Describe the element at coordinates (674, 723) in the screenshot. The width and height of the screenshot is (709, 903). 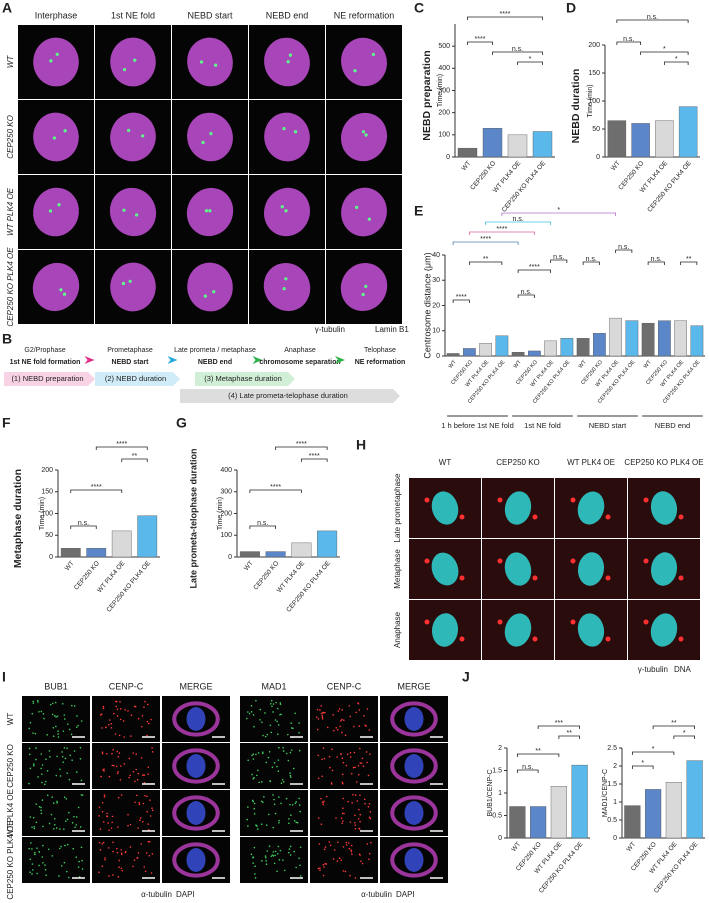
I see `sig-label: **` at that location.